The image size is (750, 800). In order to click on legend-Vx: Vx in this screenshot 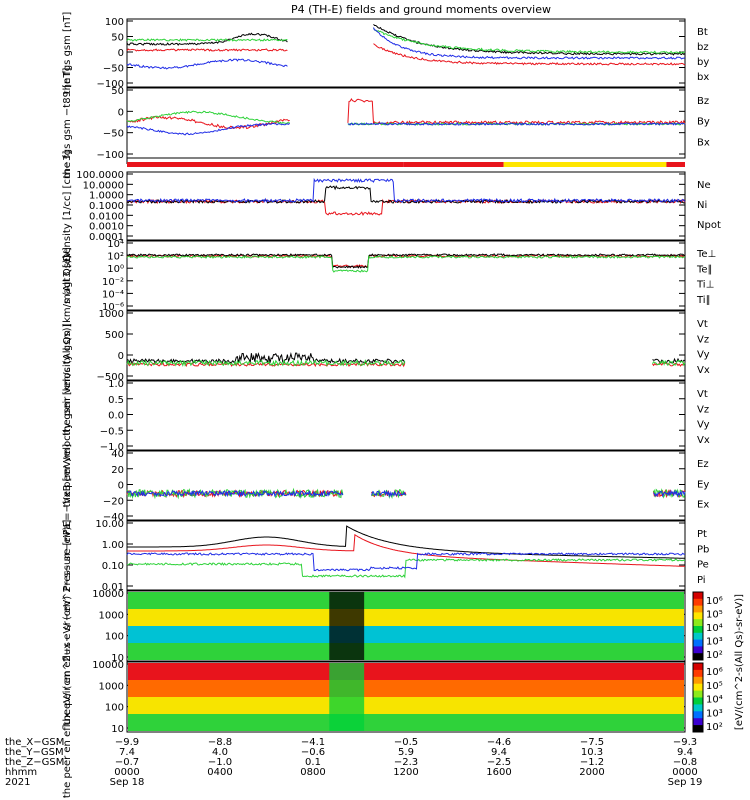, I will do `click(703, 440)`.